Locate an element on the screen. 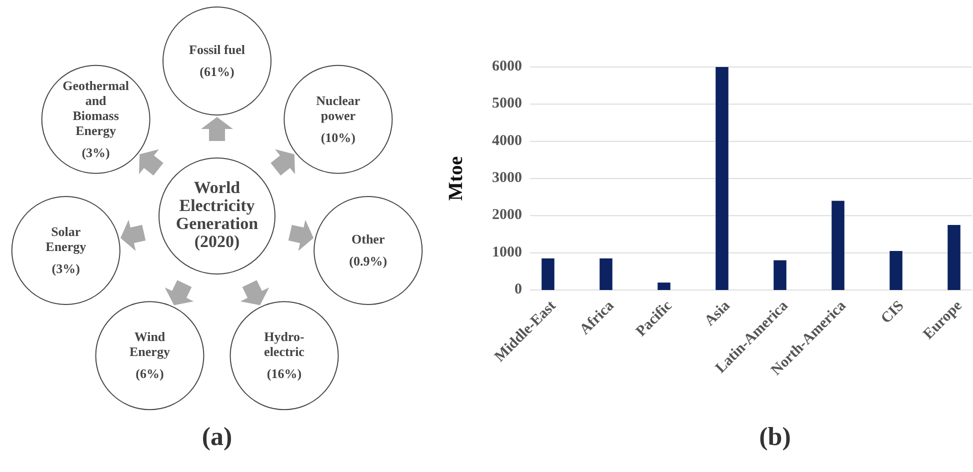 Image resolution: width=973 pixels, height=472 pixels. y-tick-label: 4000 is located at coordinates (507, 140).